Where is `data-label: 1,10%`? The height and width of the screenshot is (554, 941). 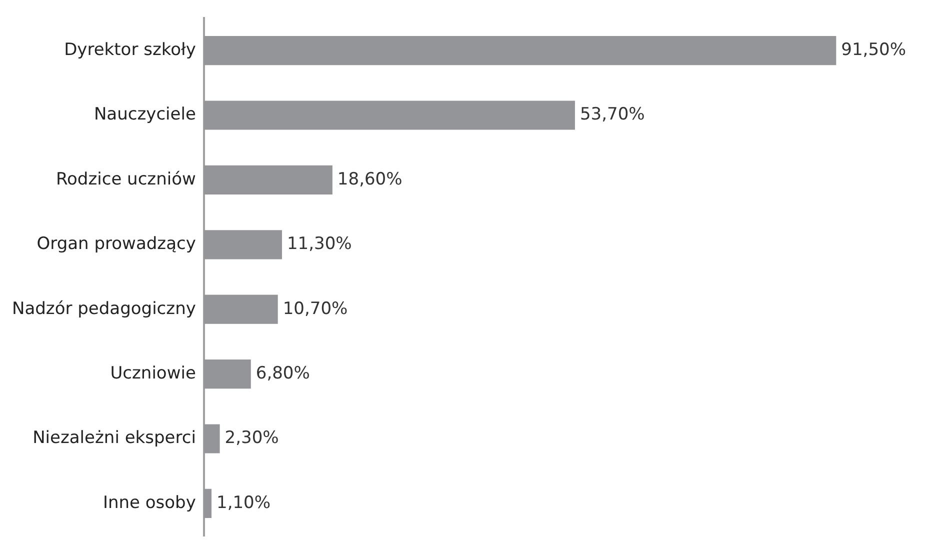 data-label: 1,10% is located at coordinates (243, 502).